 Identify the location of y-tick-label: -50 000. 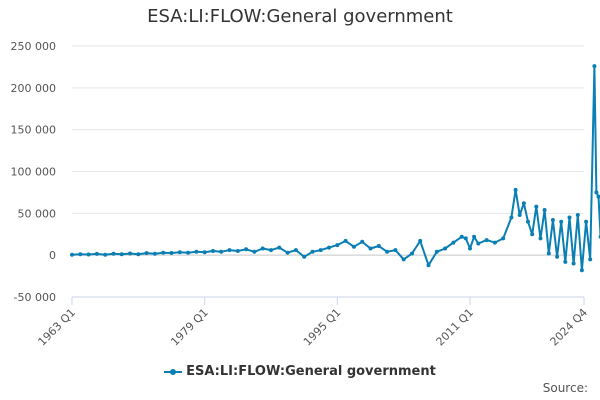
(35, 297).